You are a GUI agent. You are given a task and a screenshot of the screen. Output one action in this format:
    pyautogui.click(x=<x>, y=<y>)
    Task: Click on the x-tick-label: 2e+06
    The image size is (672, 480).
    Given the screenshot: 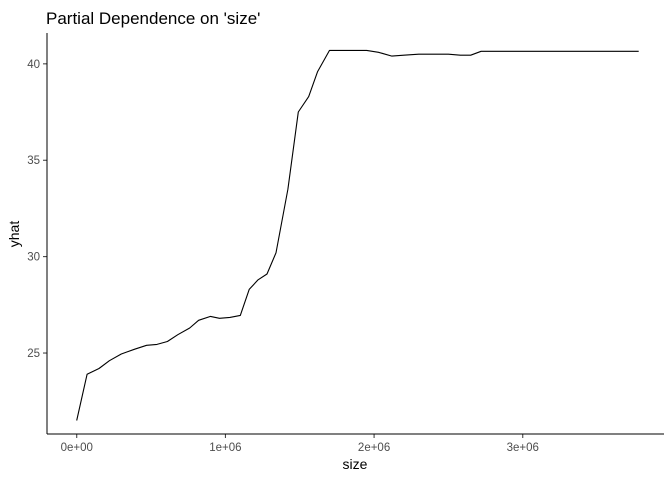 What is the action you would take?
    pyautogui.click(x=374, y=448)
    